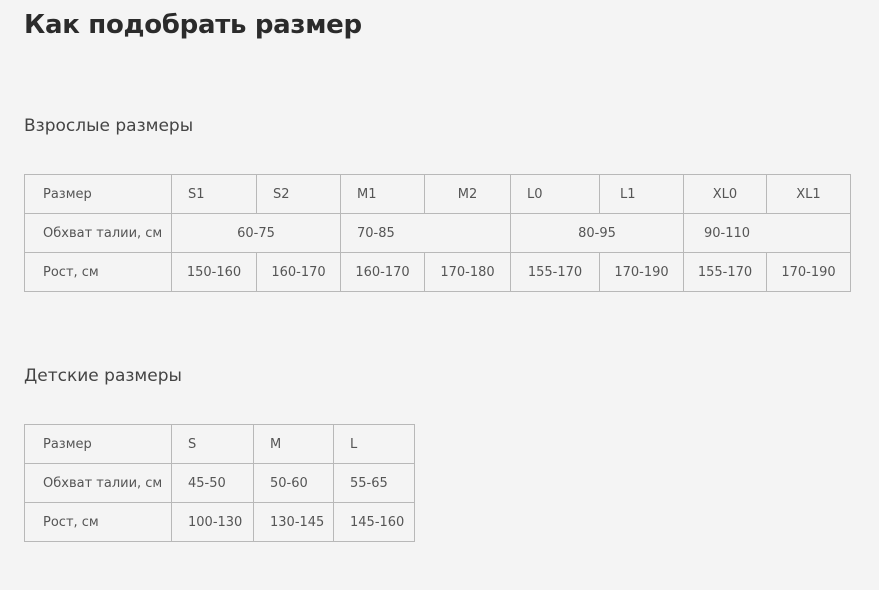  I want to click on size-cell: L0, so click(555, 194).